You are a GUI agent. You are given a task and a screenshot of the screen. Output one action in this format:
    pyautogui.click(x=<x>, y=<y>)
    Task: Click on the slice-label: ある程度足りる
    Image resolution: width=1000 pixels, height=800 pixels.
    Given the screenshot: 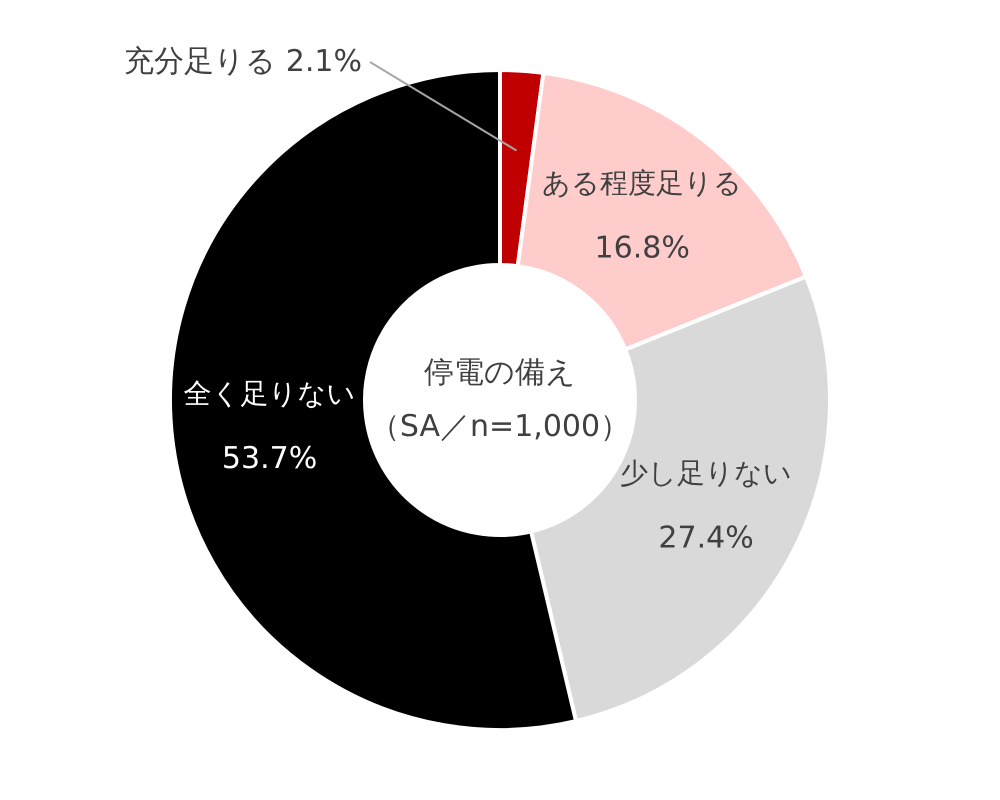 What is the action you would take?
    pyautogui.click(x=642, y=183)
    